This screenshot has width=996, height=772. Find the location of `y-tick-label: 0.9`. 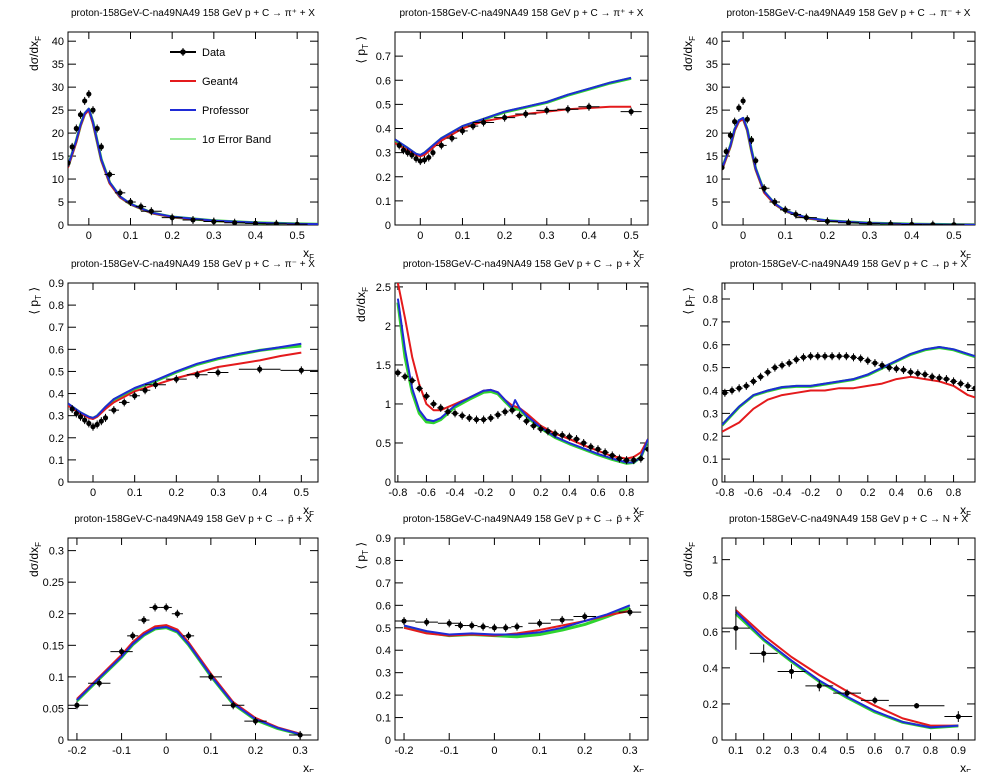

y-tick-label: 0.9 is located at coordinates (383, 539).